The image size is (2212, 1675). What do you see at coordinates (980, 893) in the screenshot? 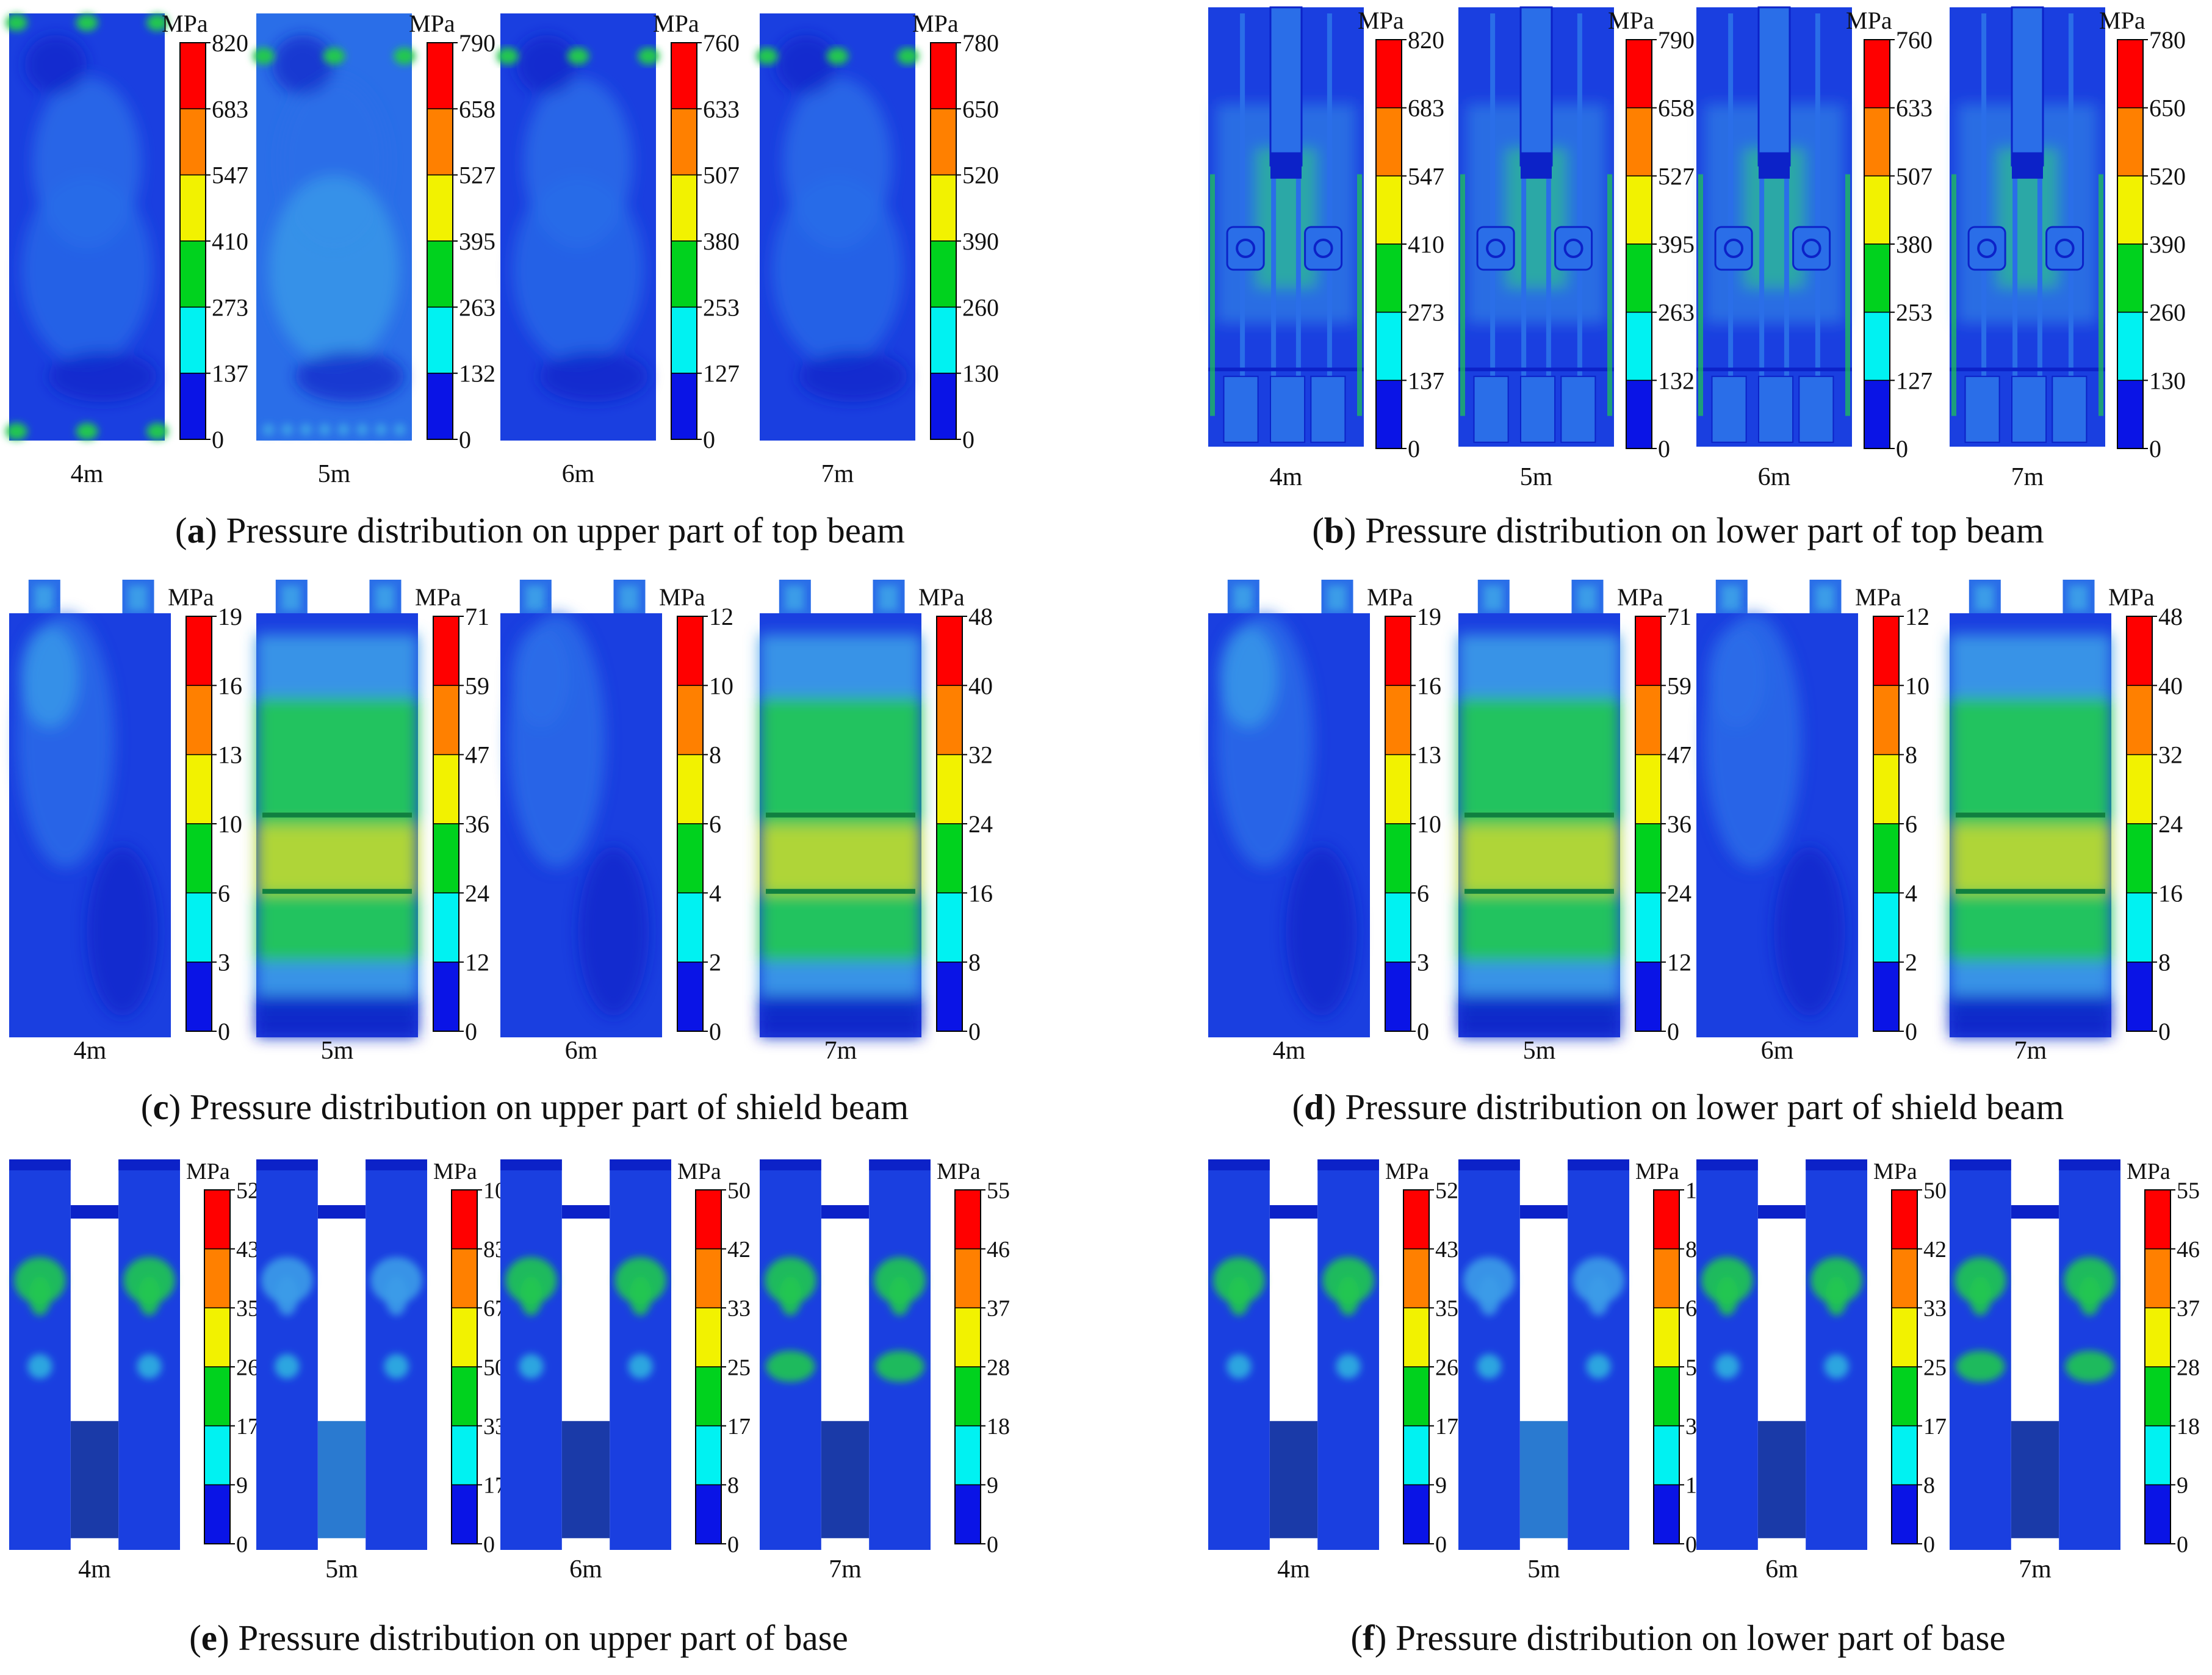
I see `colorbar-tick-label: 16` at bounding box center [980, 893].